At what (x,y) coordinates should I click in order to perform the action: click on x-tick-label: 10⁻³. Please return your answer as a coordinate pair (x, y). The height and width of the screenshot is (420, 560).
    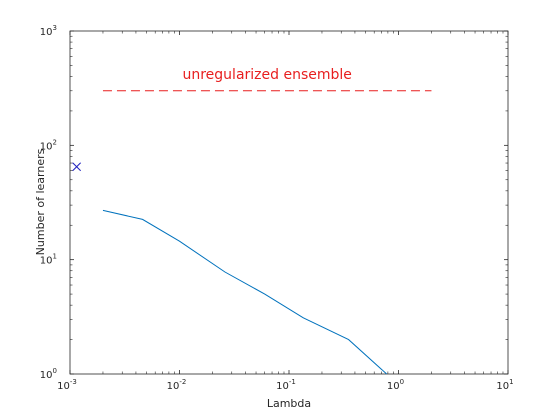
    Looking at the image, I should click on (67, 385).